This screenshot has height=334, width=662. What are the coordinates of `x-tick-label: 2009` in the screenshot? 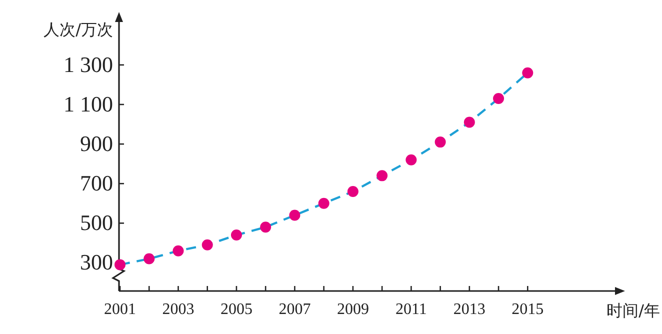 It's located at (352, 309).